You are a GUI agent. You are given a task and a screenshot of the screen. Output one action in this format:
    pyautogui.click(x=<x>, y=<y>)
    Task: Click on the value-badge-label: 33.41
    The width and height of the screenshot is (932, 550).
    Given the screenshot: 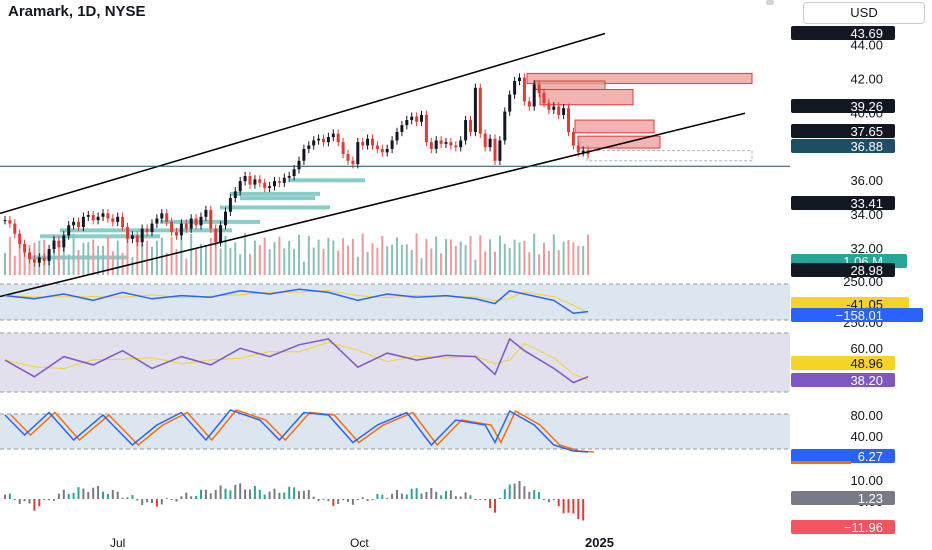 What is the action you would take?
    pyautogui.click(x=866, y=203)
    